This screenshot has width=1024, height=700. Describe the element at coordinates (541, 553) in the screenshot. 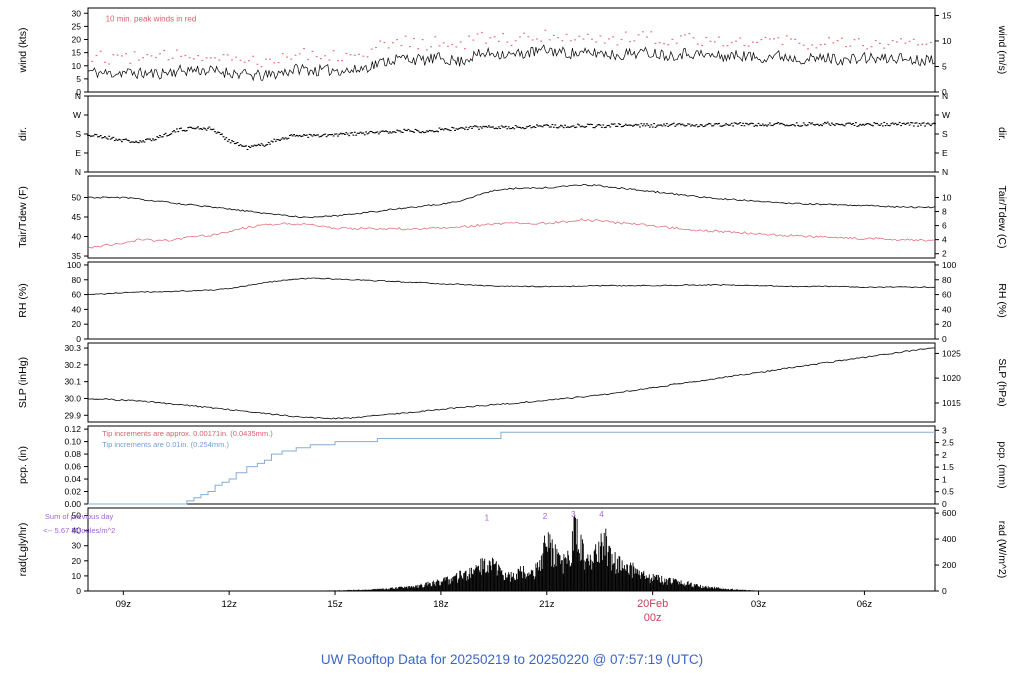

I see `series-solar-rad` at that location.